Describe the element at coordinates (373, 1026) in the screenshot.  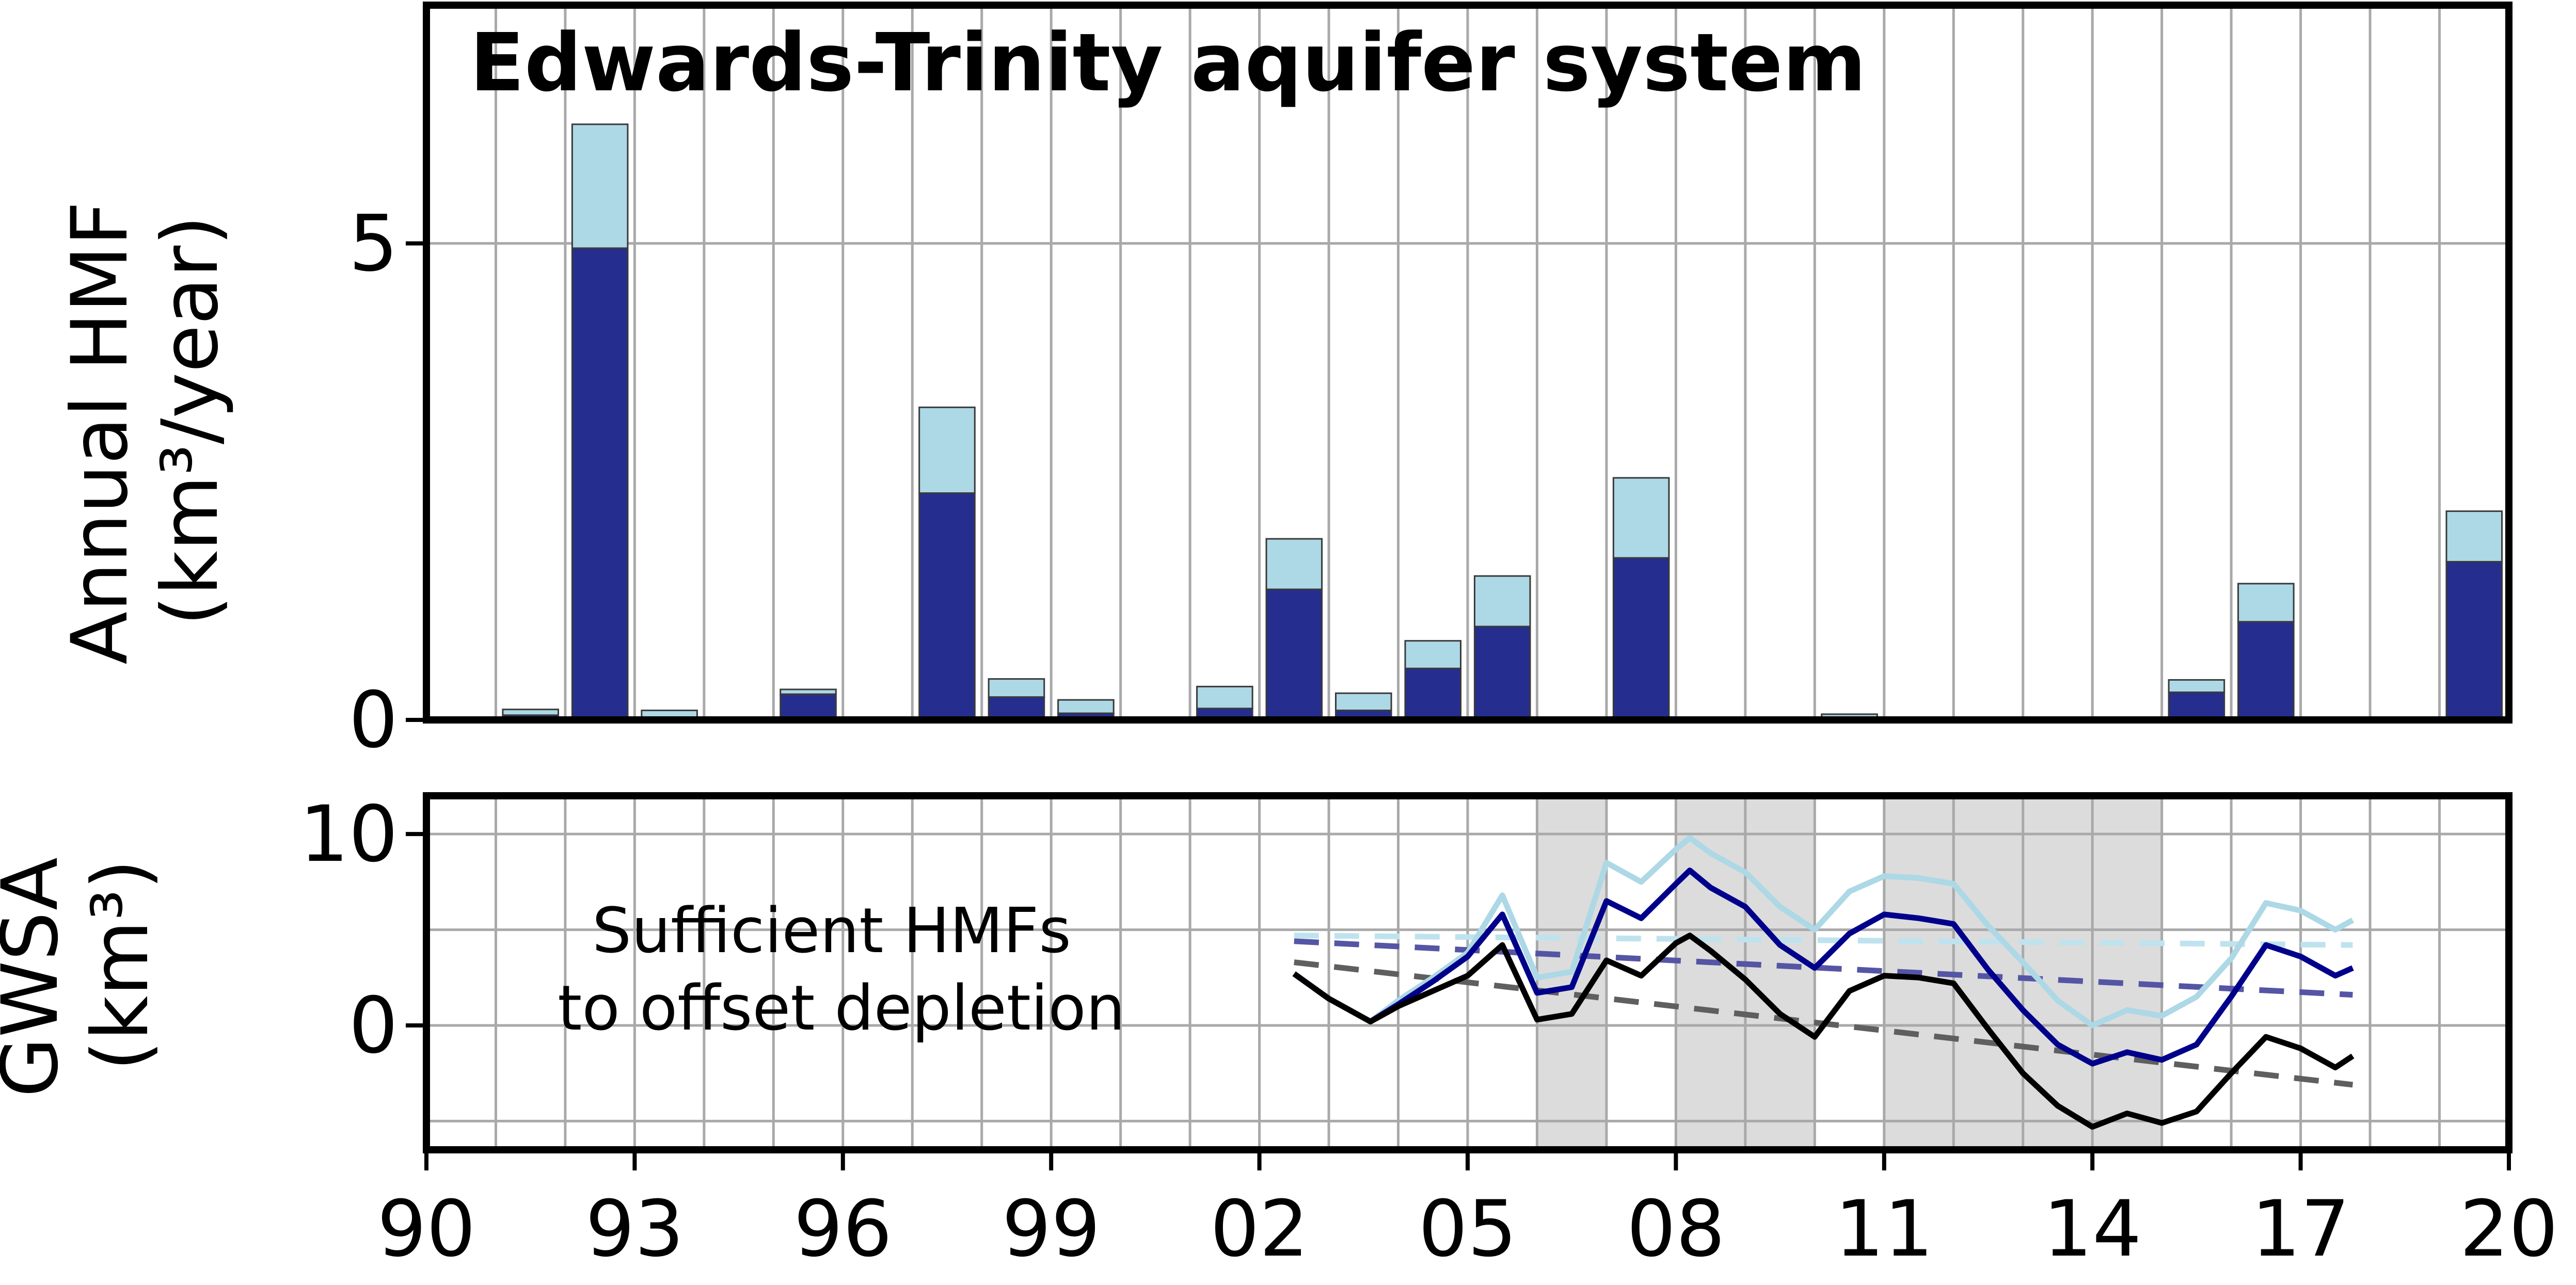
I see `gwsa-y-tick-label: 0` at that location.